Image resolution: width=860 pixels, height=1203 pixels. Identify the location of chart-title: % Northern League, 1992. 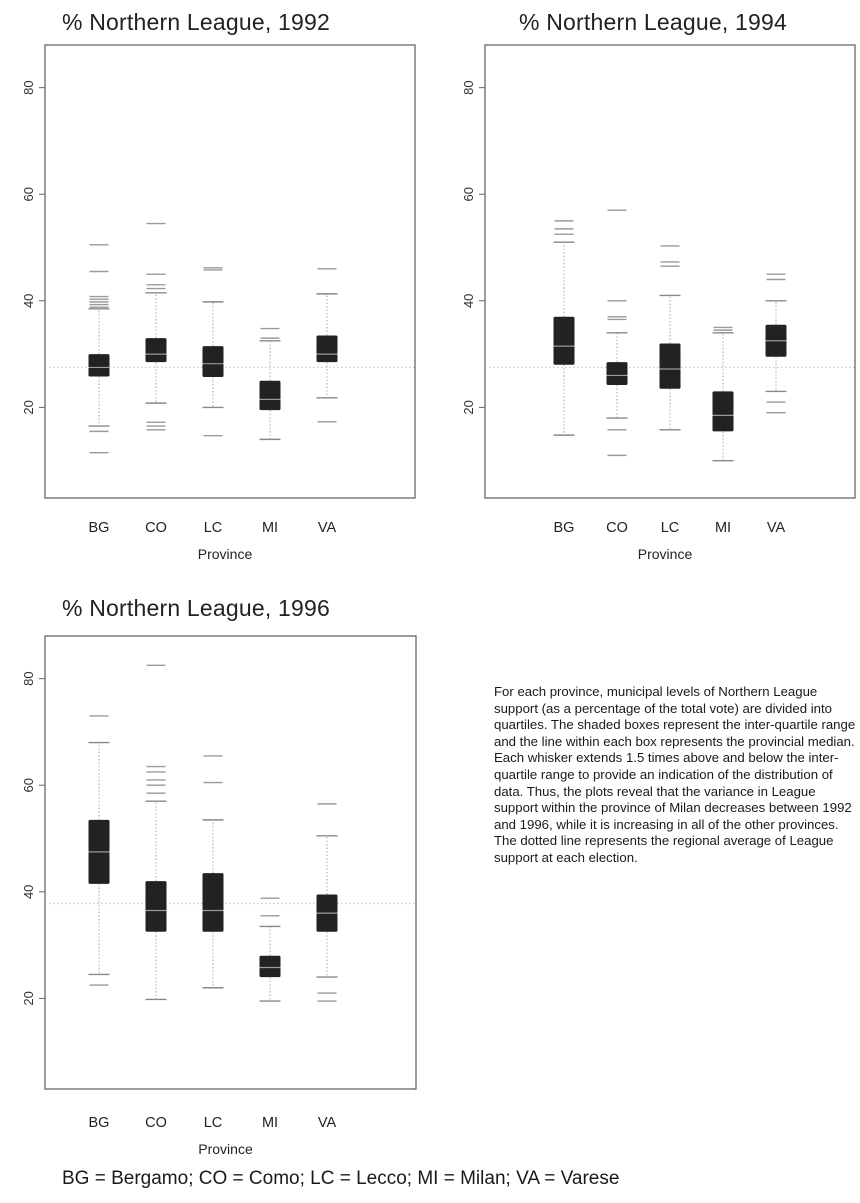
(196, 22).